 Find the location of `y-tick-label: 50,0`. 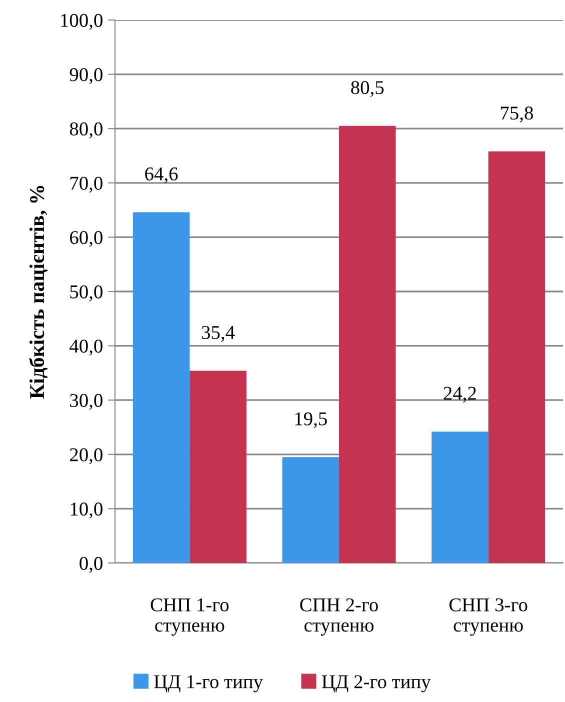

y-tick-label: 50,0 is located at coordinates (86, 293).